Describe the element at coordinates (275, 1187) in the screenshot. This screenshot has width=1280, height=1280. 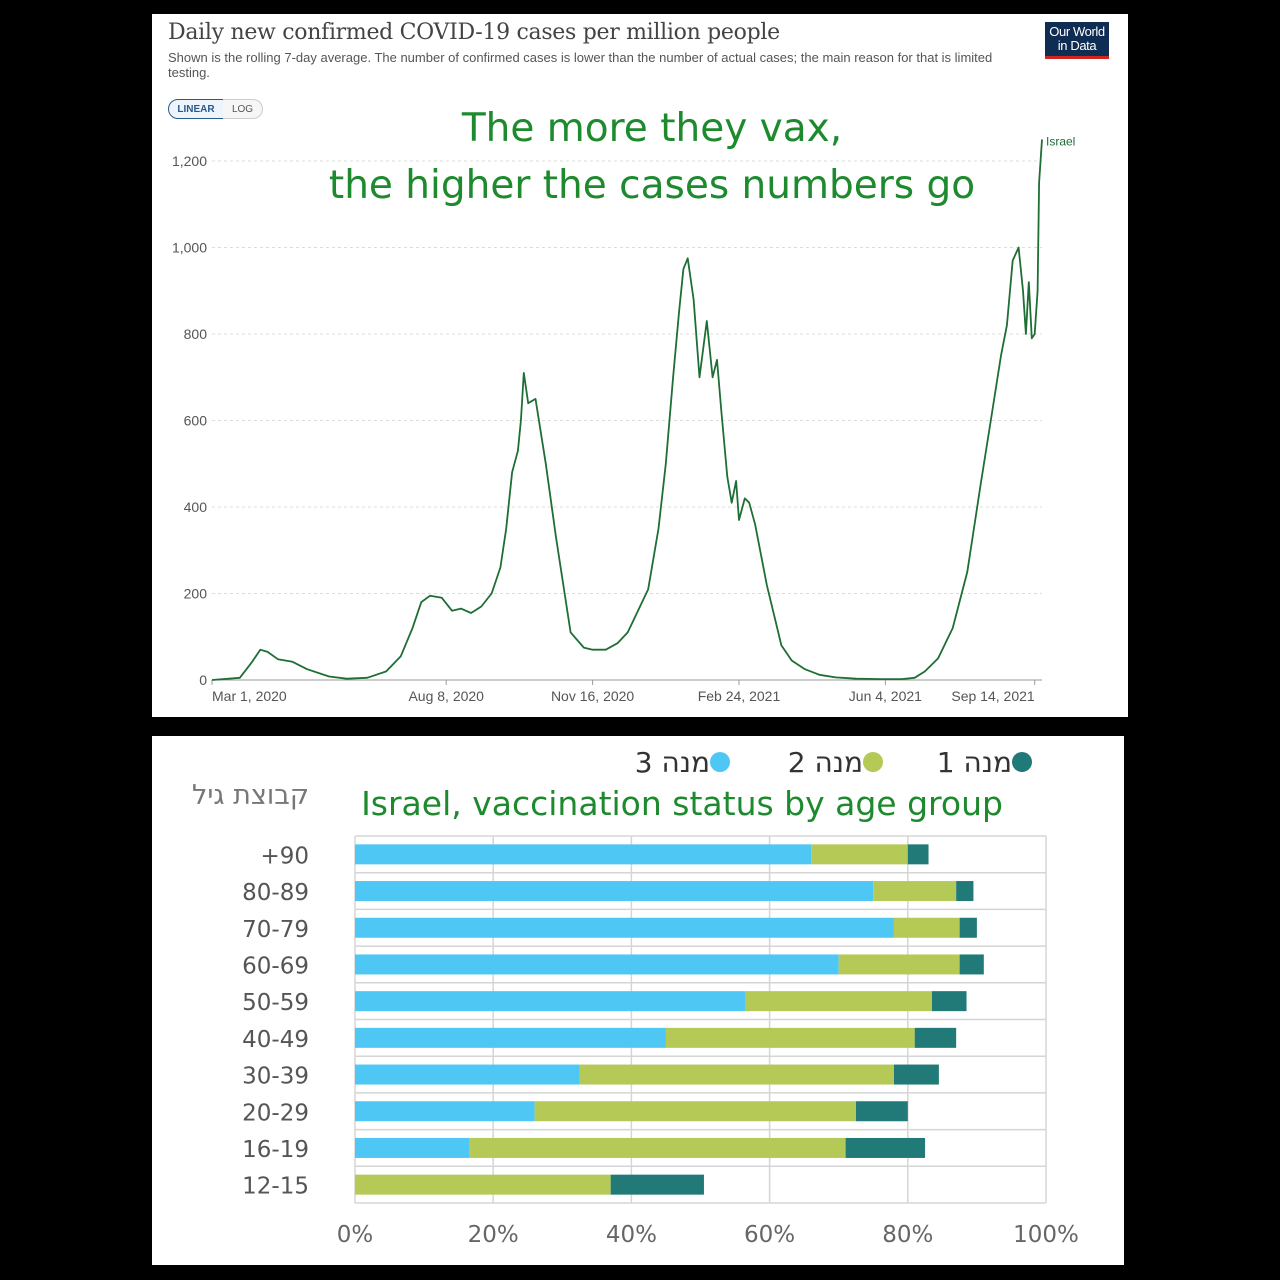
I see `age-group-label: 12-15` at that location.